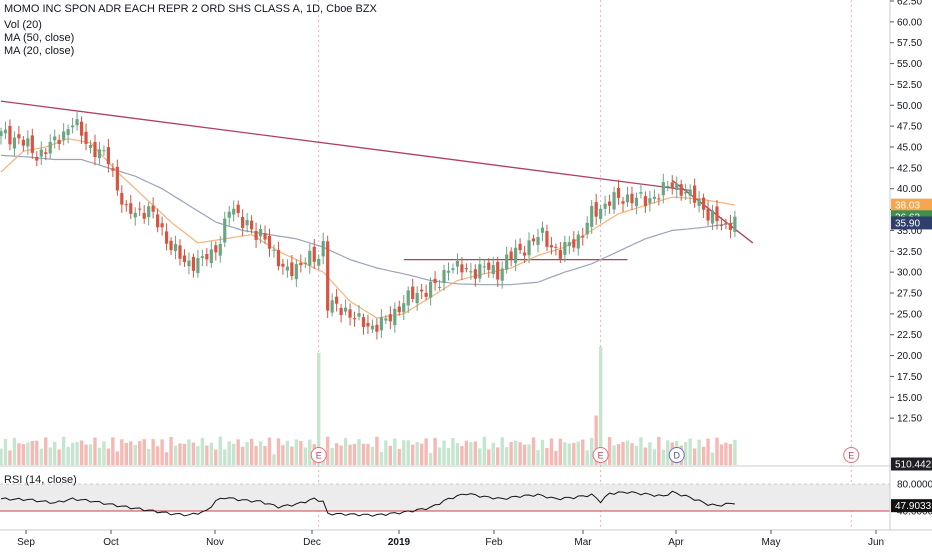 This screenshot has width=932, height=555. Describe the element at coordinates (39, 51) in the screenshot. I see `legend-ma20: MA (20, close)` at that location.